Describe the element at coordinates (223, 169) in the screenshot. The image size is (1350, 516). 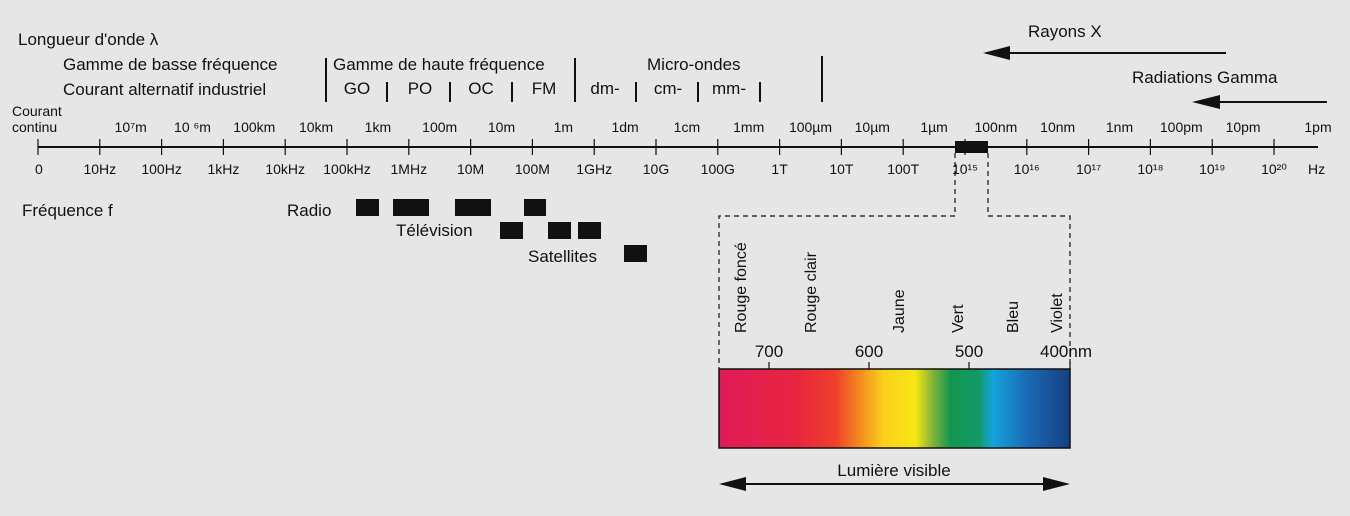
I see `frequency-tick-label: 1kHz` at that location.